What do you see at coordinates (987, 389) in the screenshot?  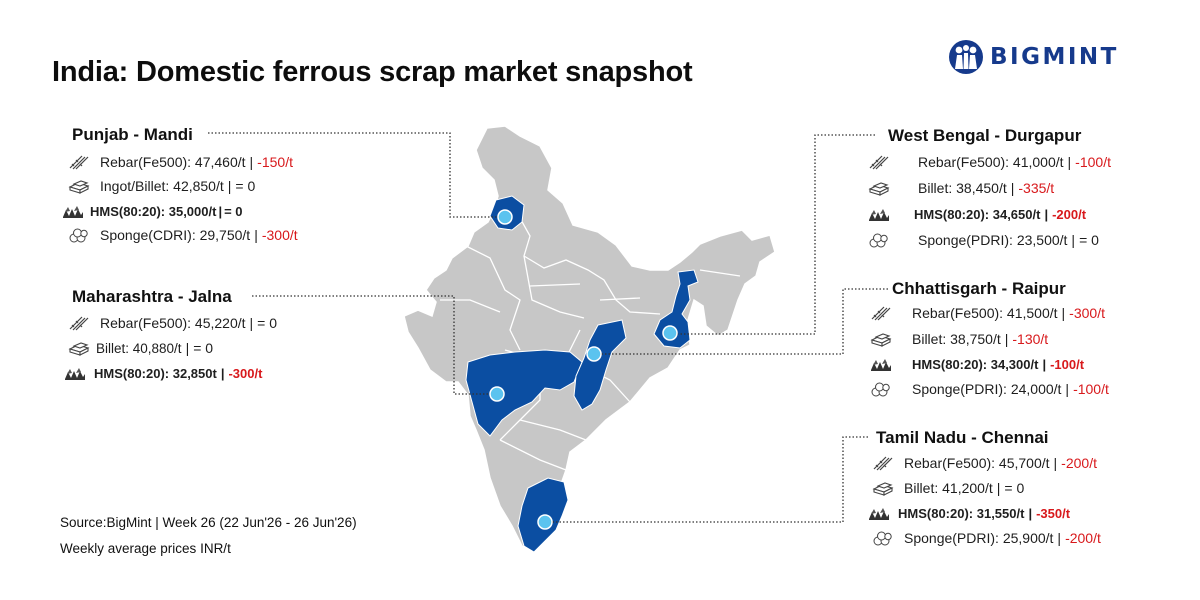 I see `row-value: Sponge(PDRI): 24,000/t` at bounding box center [987, 389].